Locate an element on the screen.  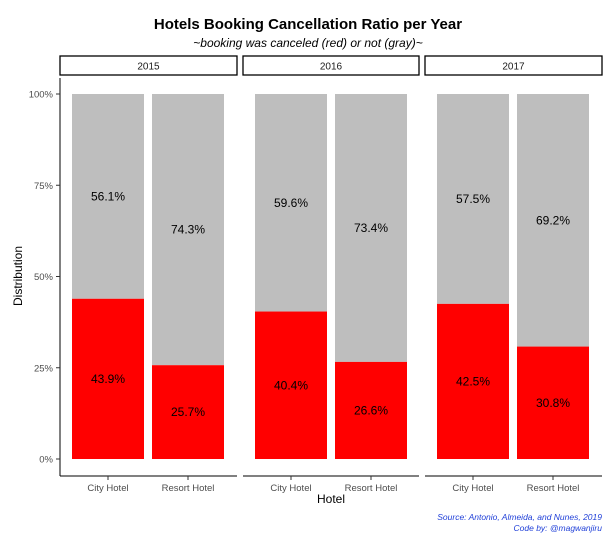
bar-label-canceled: 26.6% is located at coordinates (371, 410).